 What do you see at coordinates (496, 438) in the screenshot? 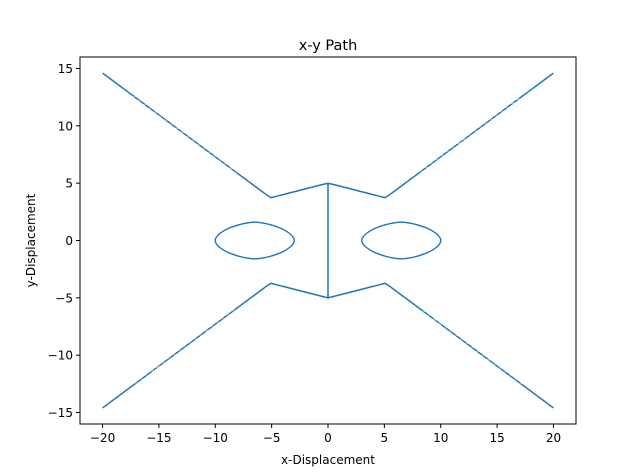
I see `x-tick-label: 15` at bounding box center [496, 438].